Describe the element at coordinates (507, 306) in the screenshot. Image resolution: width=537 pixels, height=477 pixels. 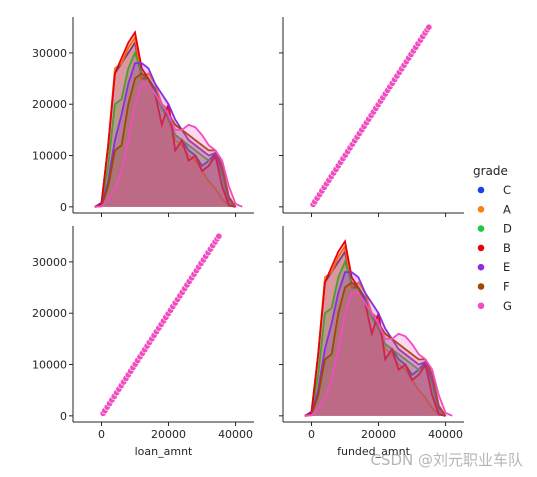
I see `legend-label: G` at that location.